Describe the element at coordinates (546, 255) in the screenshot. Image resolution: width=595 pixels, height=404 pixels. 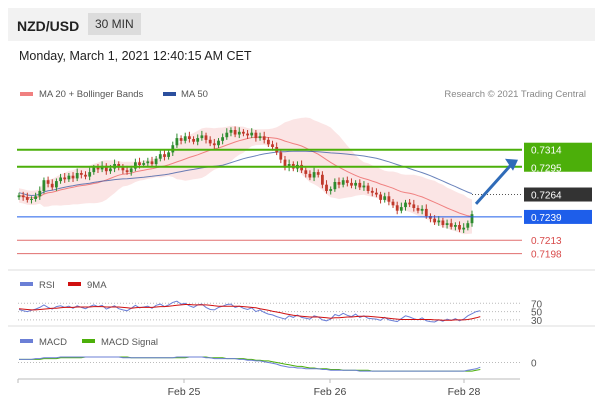
I see `support-price-label: 0.7198` at that location.